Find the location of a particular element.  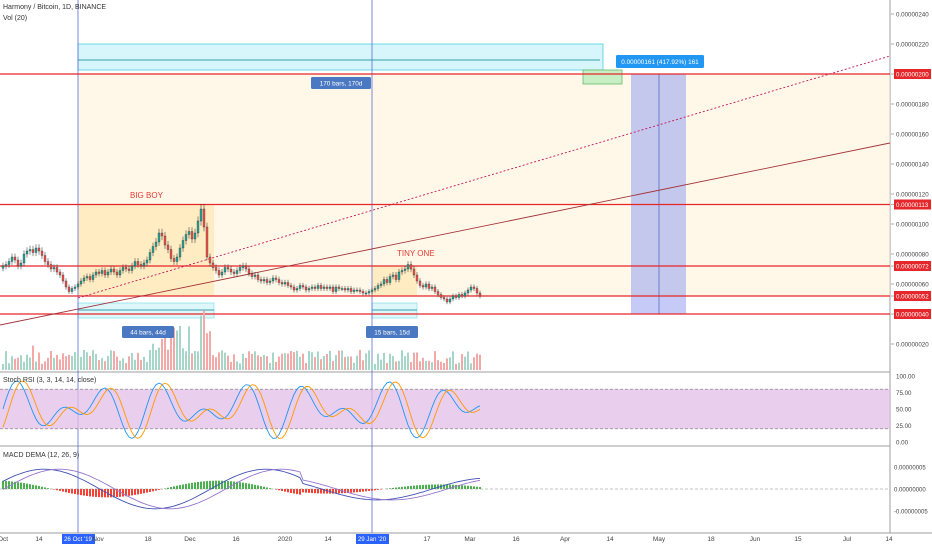

label-170-bars-bg is located at coordinates (341, 83).